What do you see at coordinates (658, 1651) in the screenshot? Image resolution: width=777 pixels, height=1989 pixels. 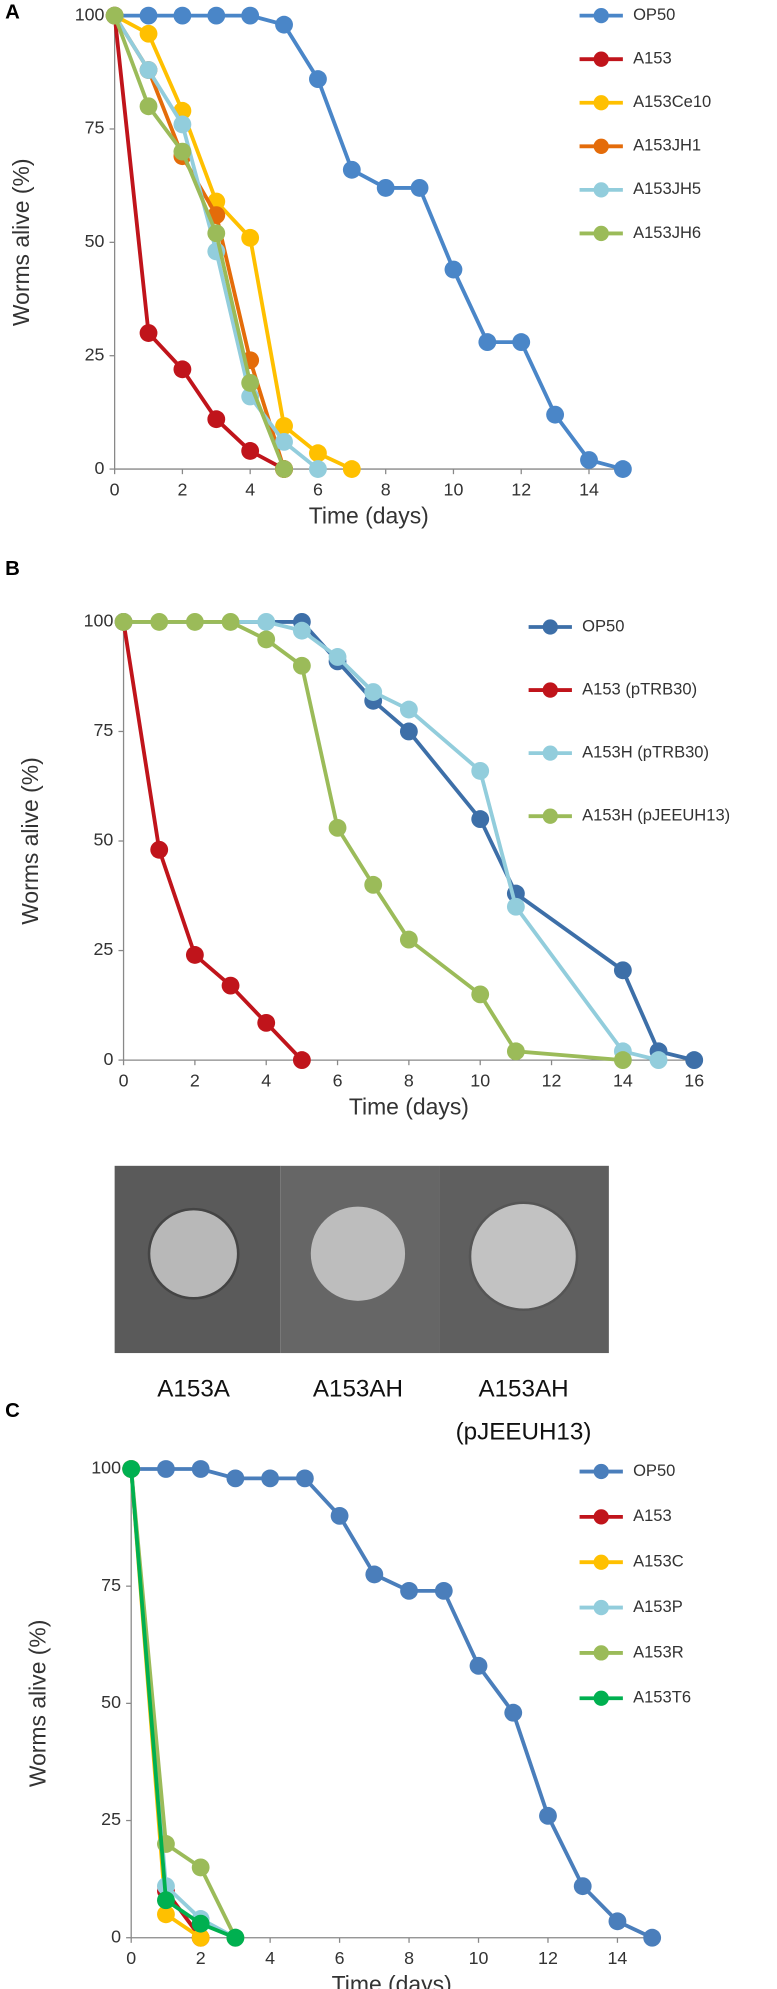 I see `legend-label: A153R` at bounding box center [658, 1651].